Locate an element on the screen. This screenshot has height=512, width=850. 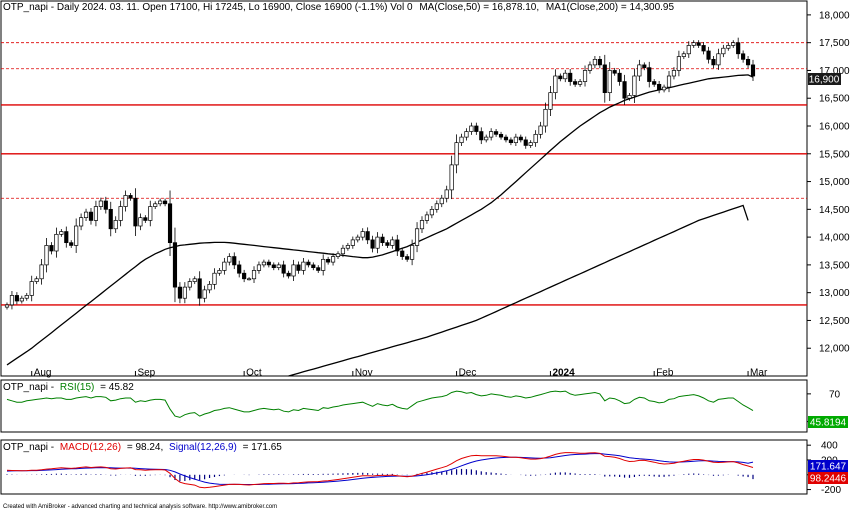
ma50-legend: MA(Close,50) = 16,878.10, is located at coordinates (479, 7).